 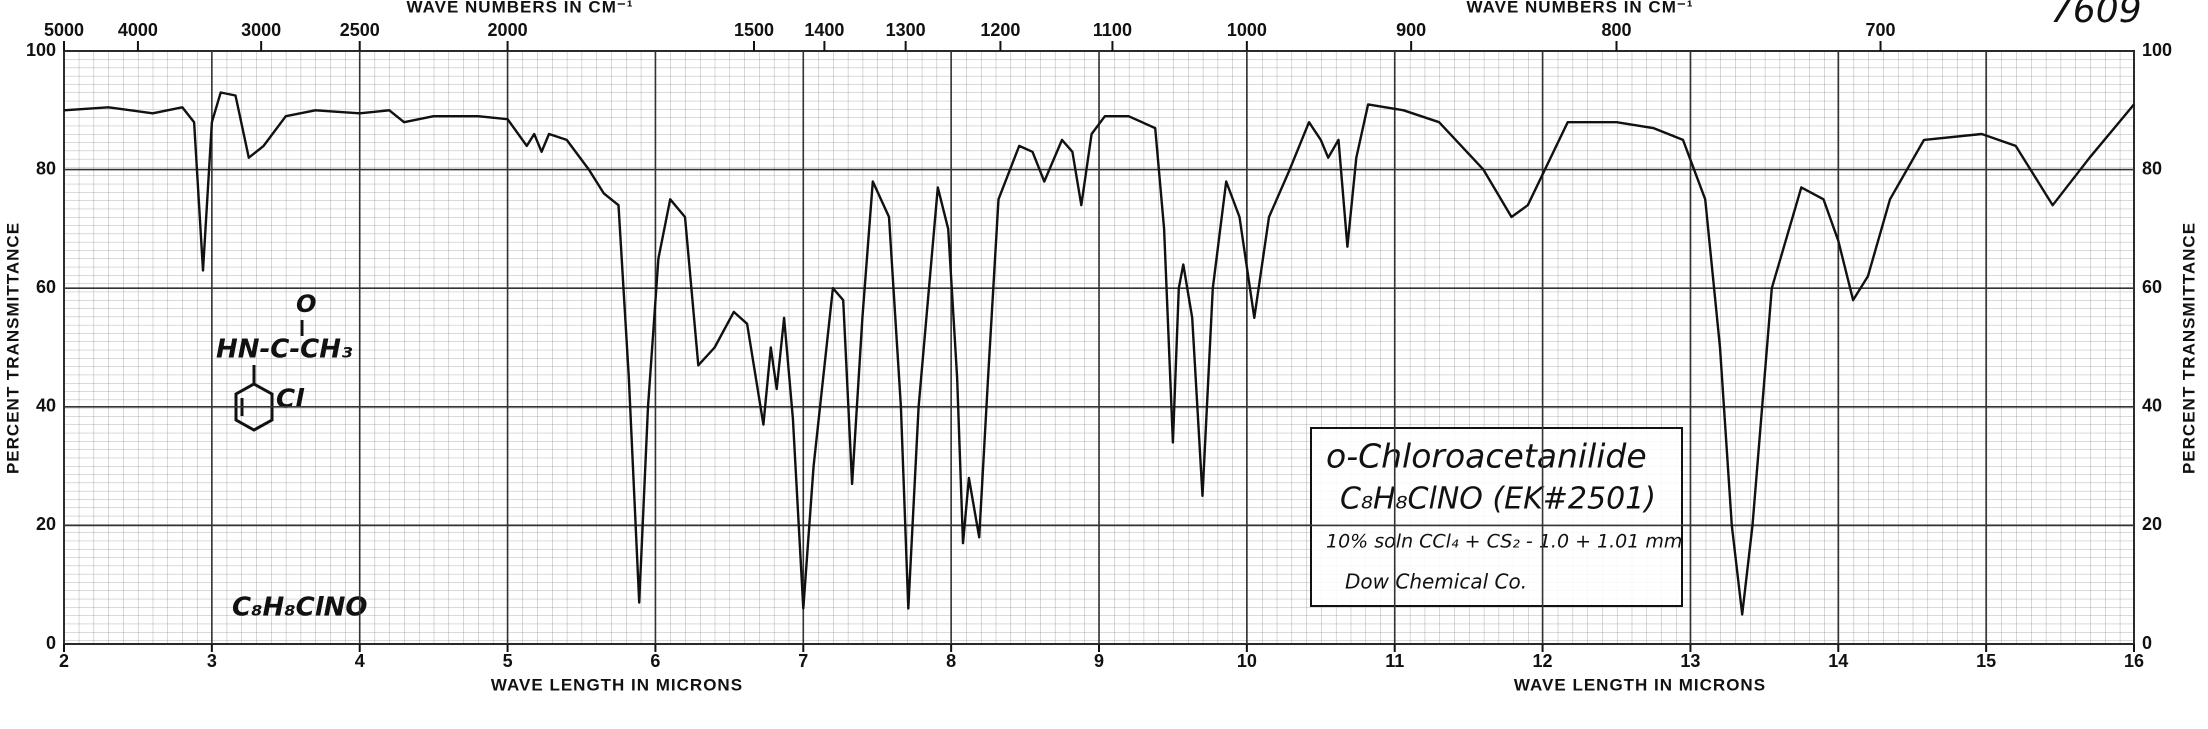 What do you see at coordinates (754, 30) in the screenshot?
I see `top-tick-label: 1500` at bounding box center [754, 30].